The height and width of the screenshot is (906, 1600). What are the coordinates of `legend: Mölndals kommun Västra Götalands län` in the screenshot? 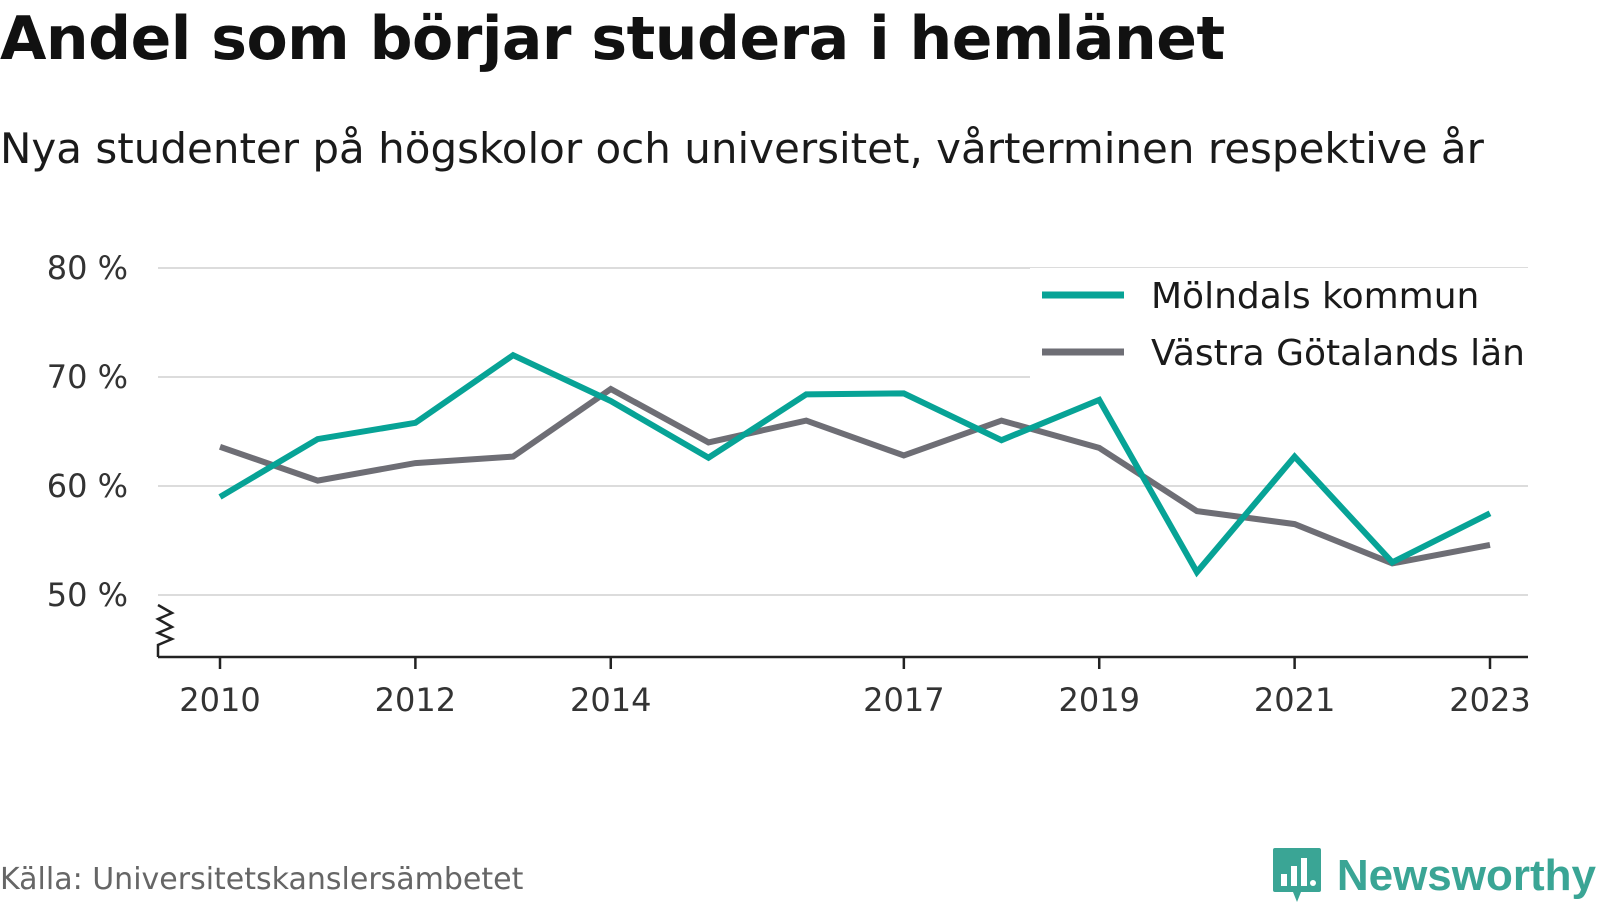 It's located at (1280, 325).